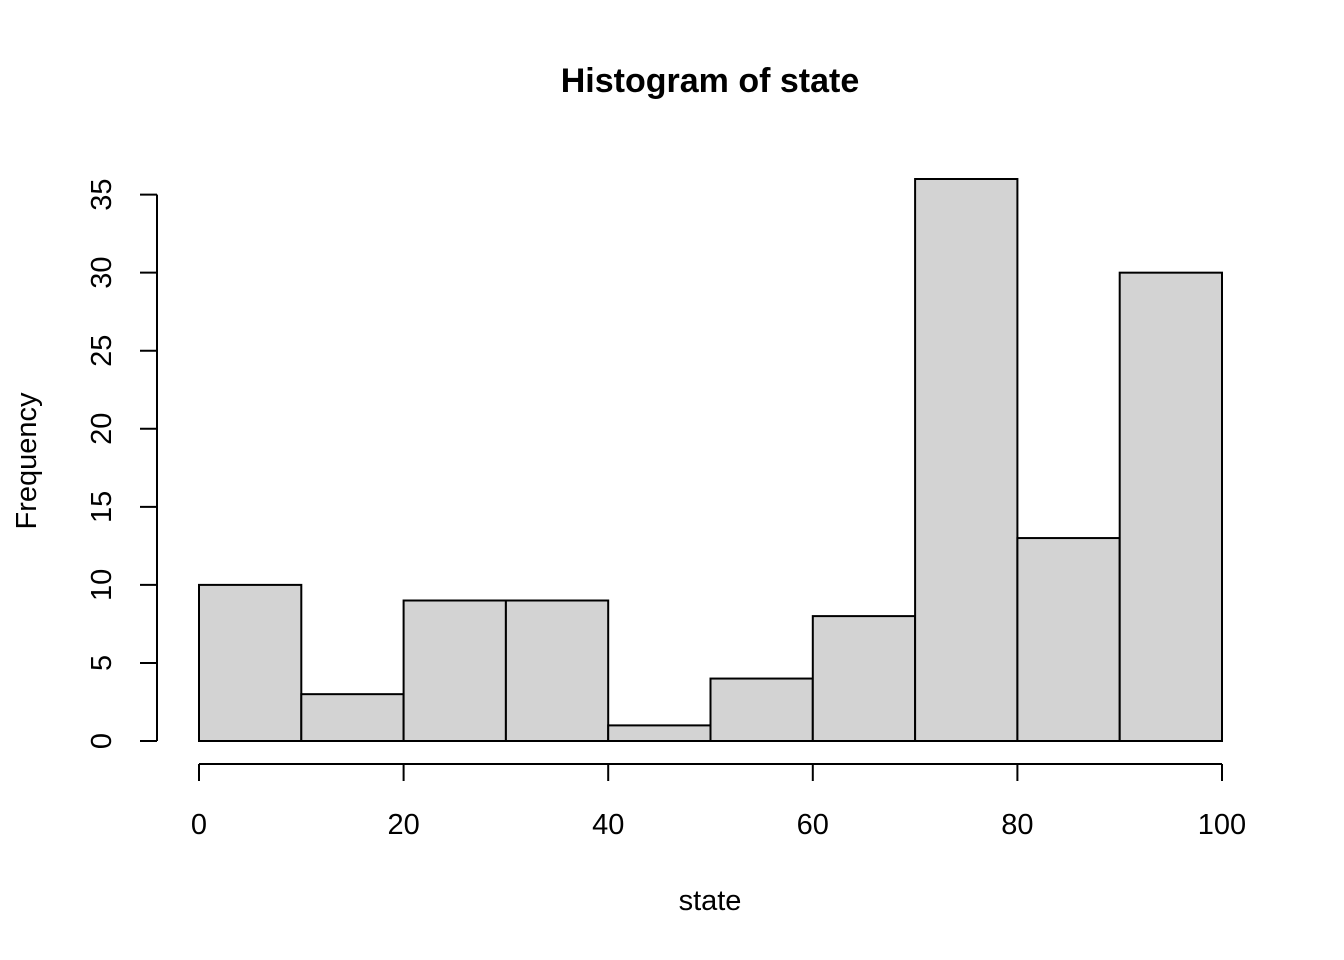  What do you see at coordinates (199, 825) in the screenshot?
I see `x-tick-label: 0` at bounding box center [199, 825].